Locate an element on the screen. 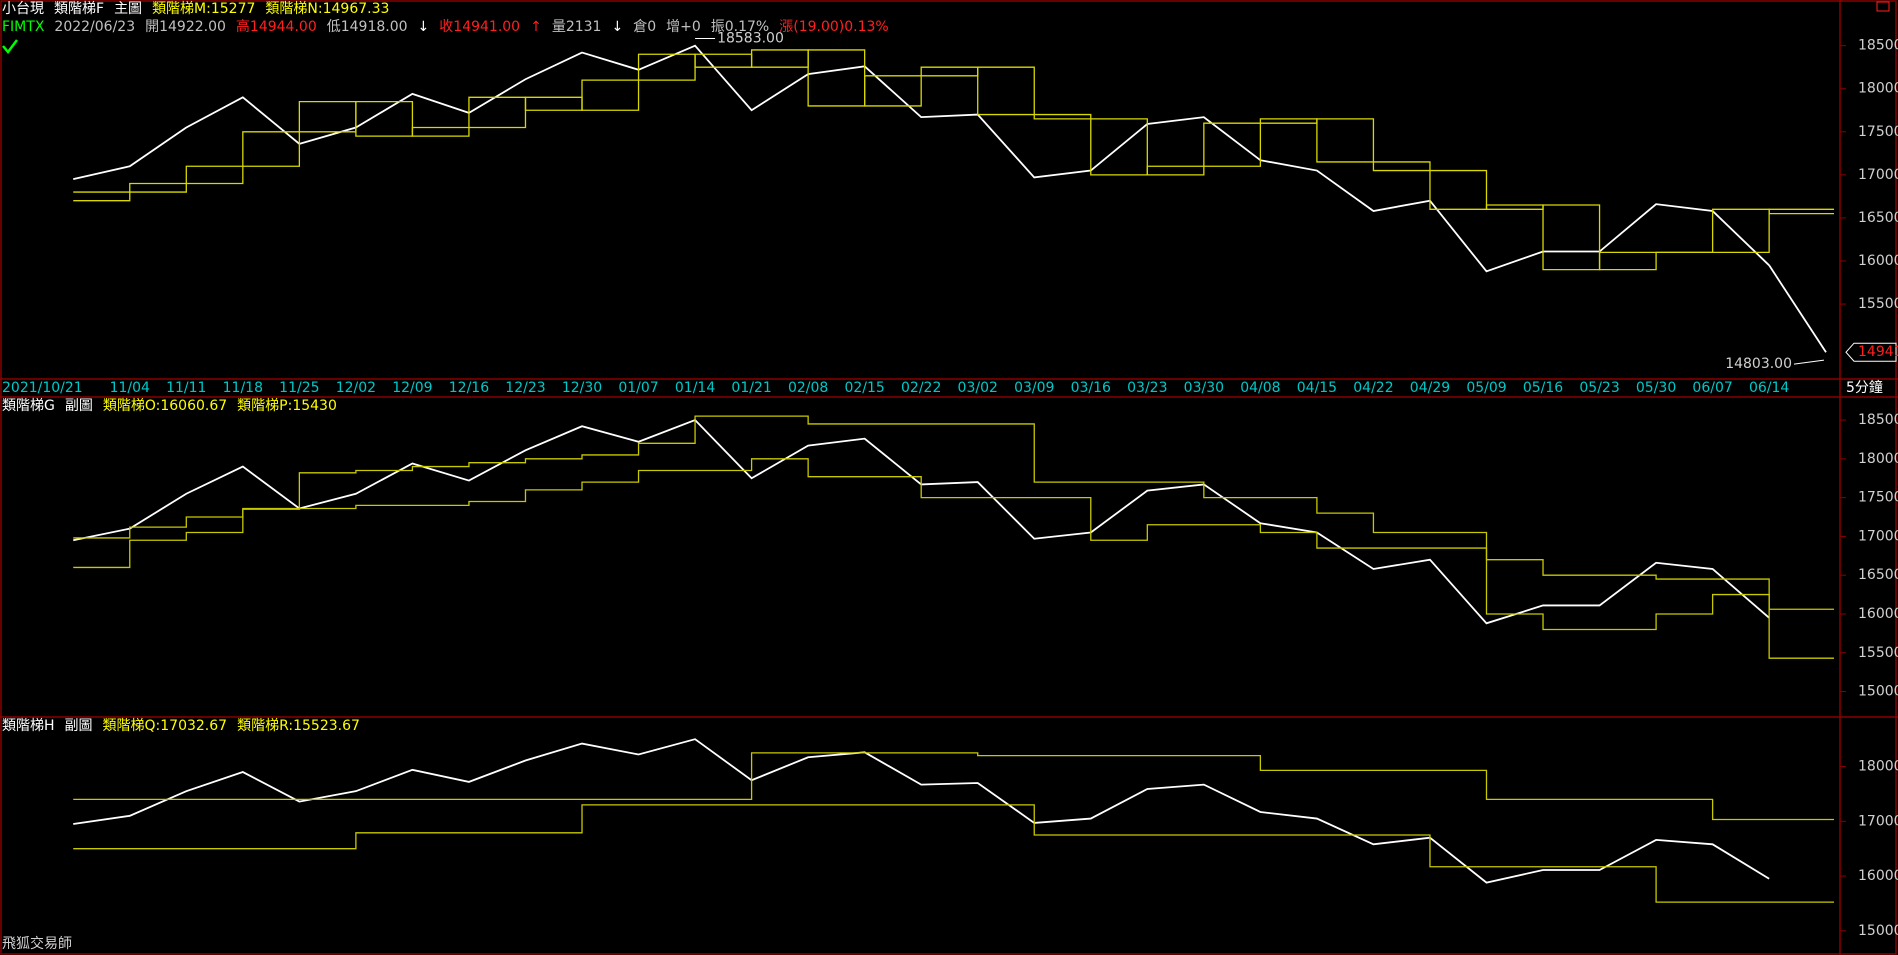 This screenshot has width=1898, height=955. header-item: 主圖 is located at coordinates (128, 9).